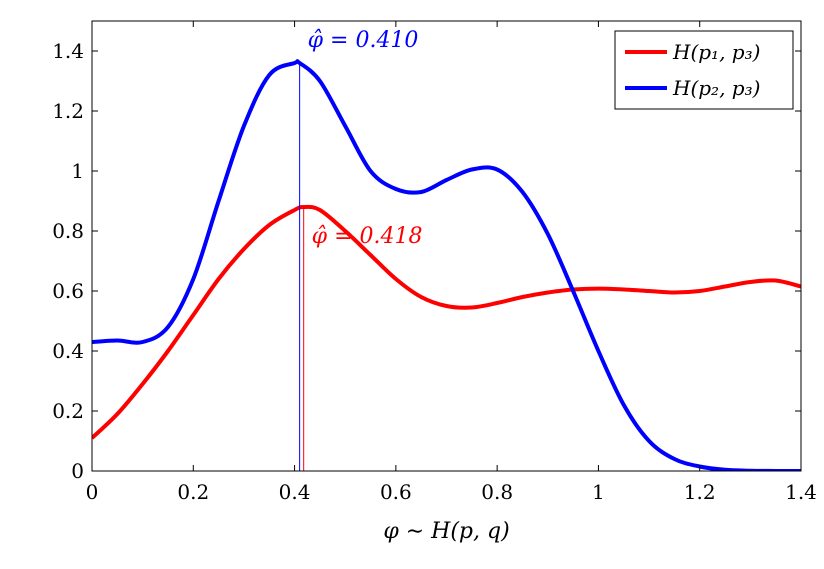 This screenshot has height=569, width=824. Describe the element at coordinates (77, 471) in the screenshot. I see `y-tick-label: 0` at that location.